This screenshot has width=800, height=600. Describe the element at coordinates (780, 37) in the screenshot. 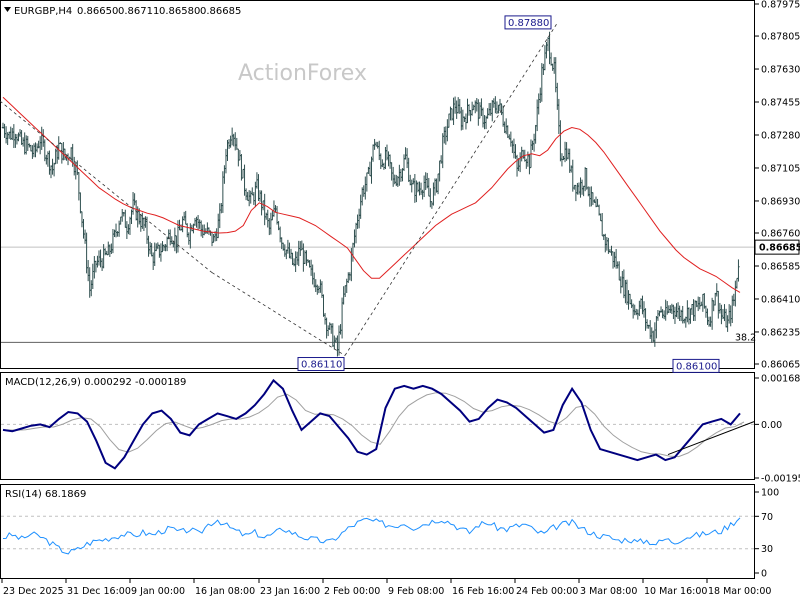

I see `price-y-tick-label: 0.87805` at that location.